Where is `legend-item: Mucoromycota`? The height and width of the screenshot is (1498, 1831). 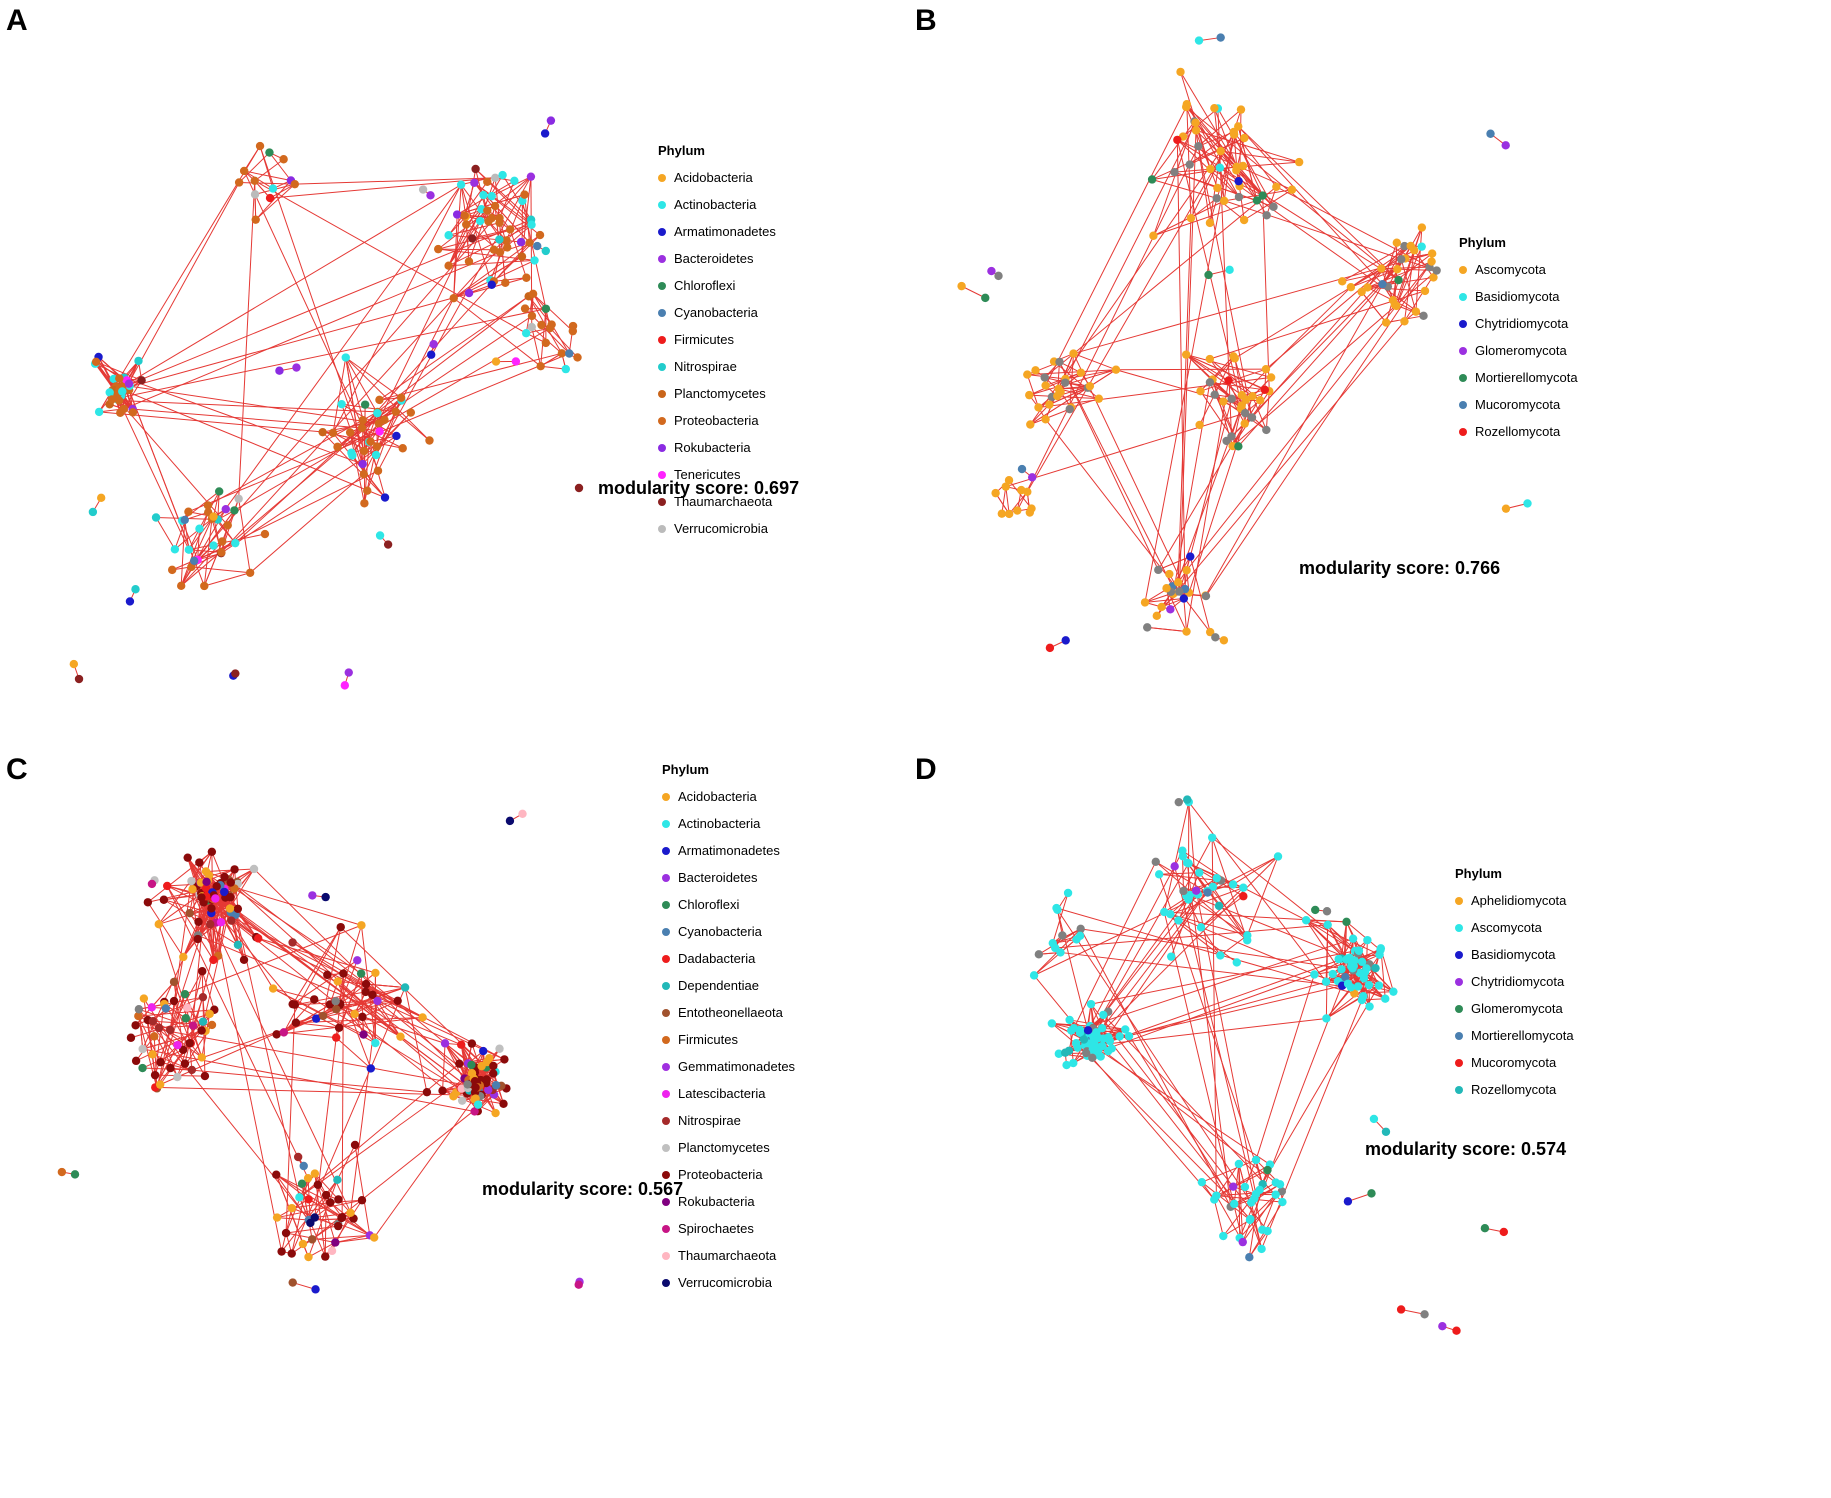
legend-item: Mucoromycota is located at coordinates (1518, 404).